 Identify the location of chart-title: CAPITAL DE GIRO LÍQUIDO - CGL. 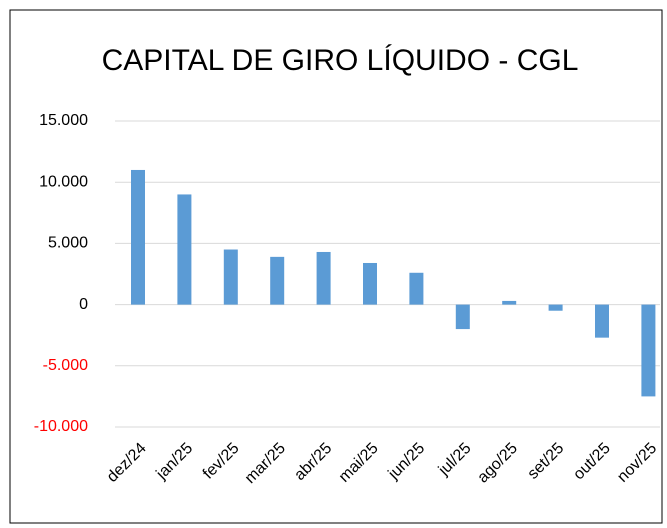
(340, 60).